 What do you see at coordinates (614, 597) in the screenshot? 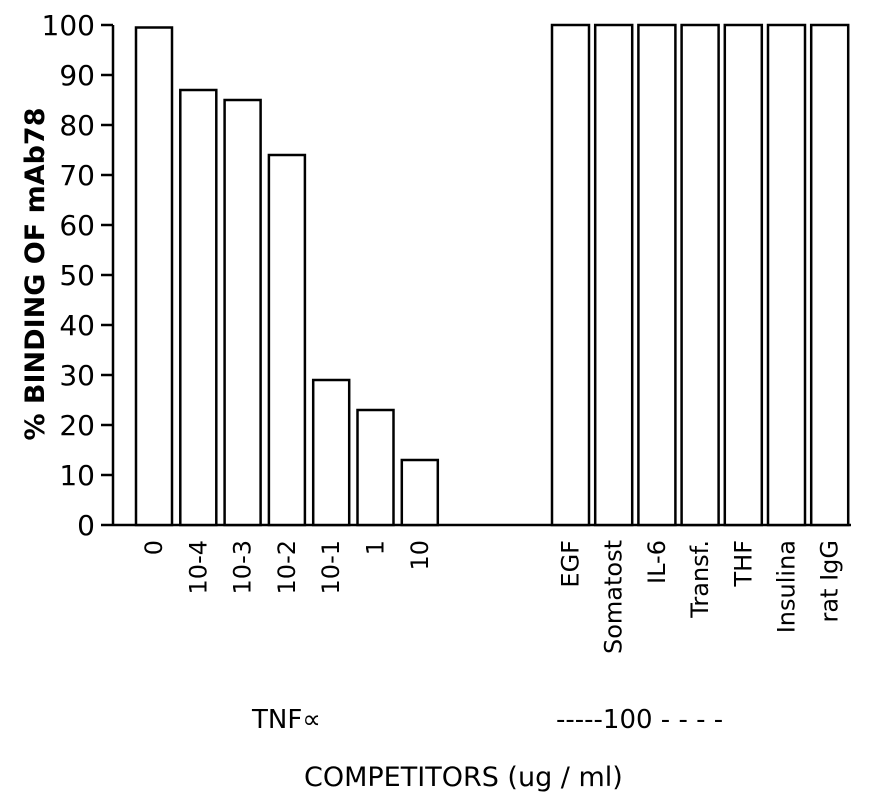
I see `category-label: Somatost` at bounding box center [614, 597].